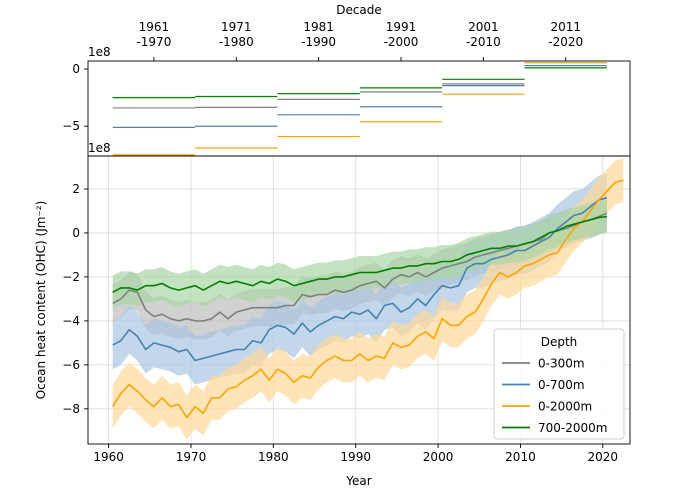  I want to click on legend-title: Depth, so click(559, 342).